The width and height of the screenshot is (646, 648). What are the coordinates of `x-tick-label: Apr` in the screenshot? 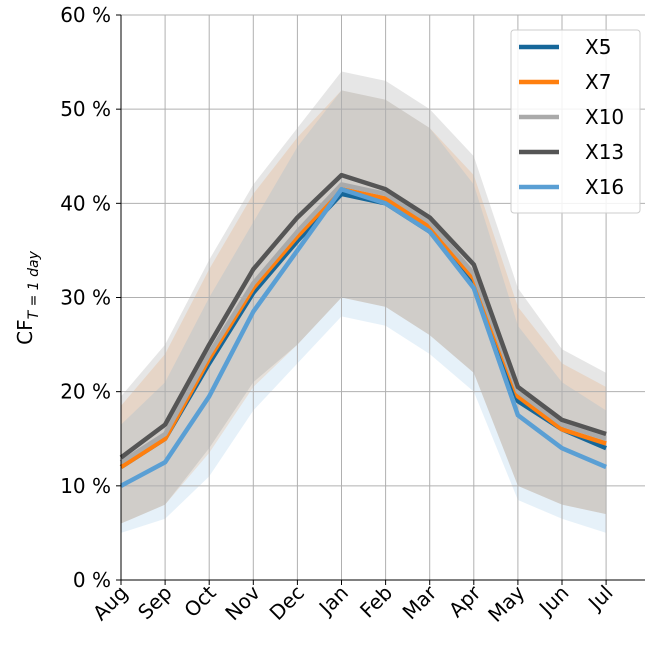 It's located at (465, 601).